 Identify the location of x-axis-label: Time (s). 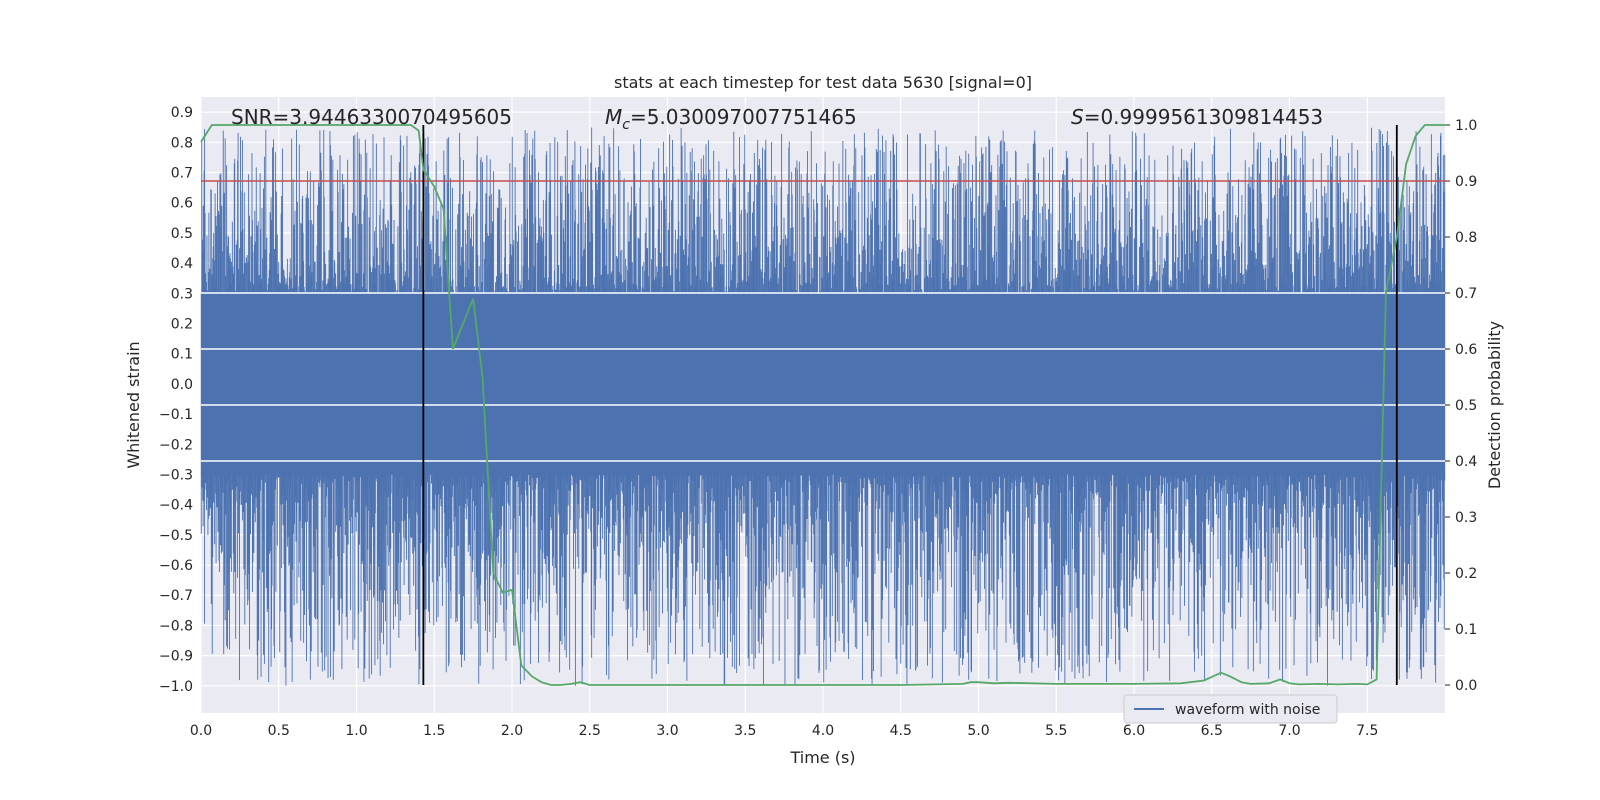
(822, 757).